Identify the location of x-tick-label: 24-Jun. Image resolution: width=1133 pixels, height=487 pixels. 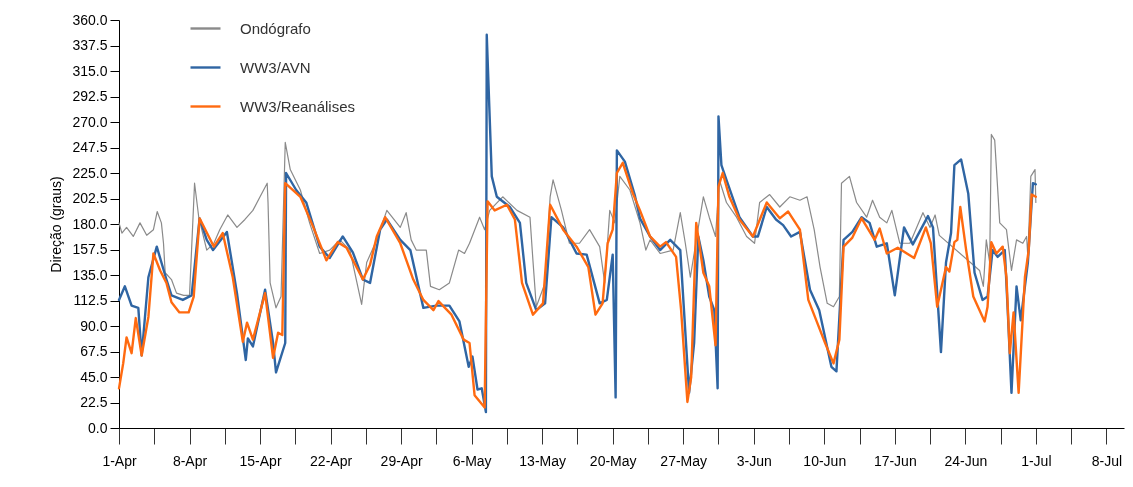
(966, 460).